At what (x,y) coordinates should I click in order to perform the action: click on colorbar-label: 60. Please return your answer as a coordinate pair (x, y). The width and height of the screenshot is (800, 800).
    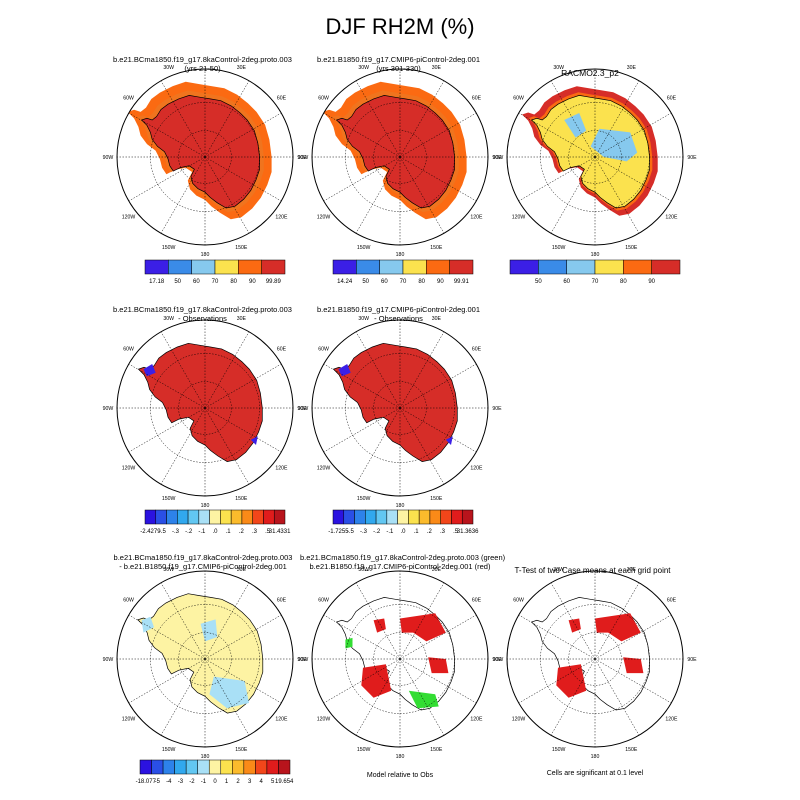
    Looking at the image, I should click on (196, 282).